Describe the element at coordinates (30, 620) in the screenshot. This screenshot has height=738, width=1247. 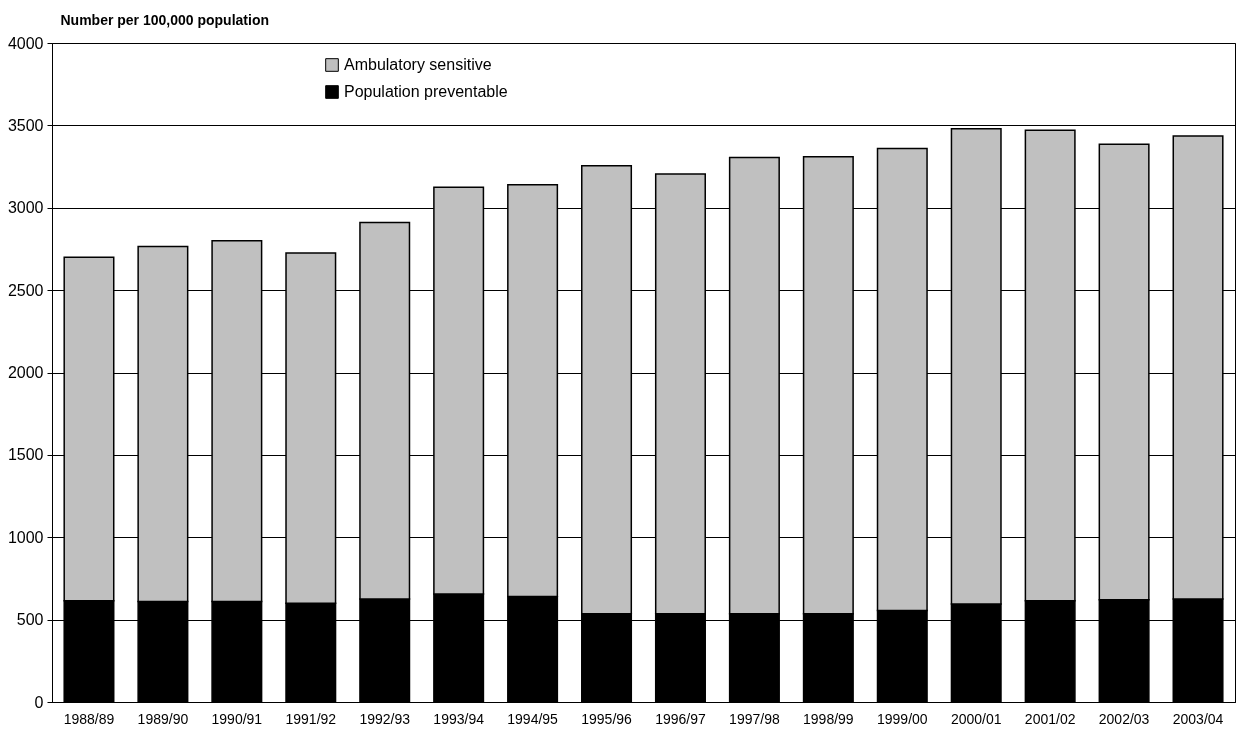
I see `y-tick-label: 500` at that location.